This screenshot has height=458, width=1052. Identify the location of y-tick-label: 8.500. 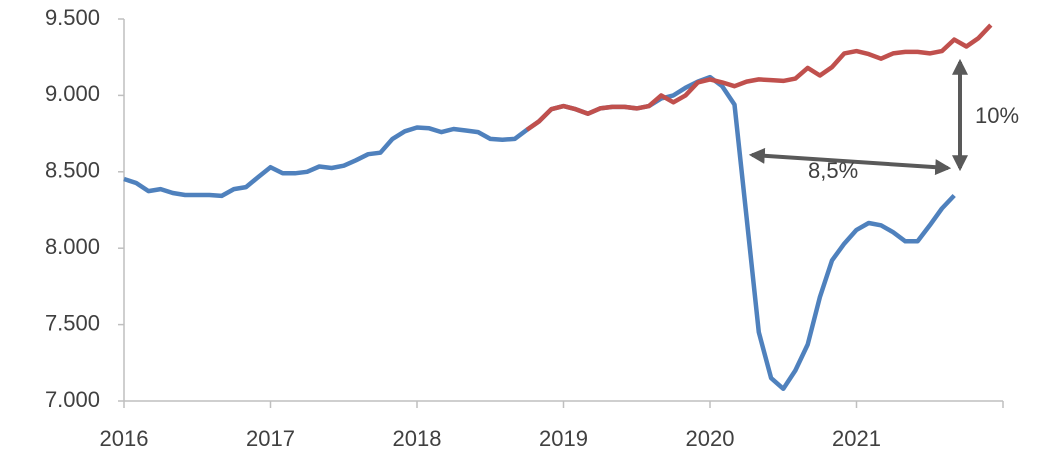
(72, 170).